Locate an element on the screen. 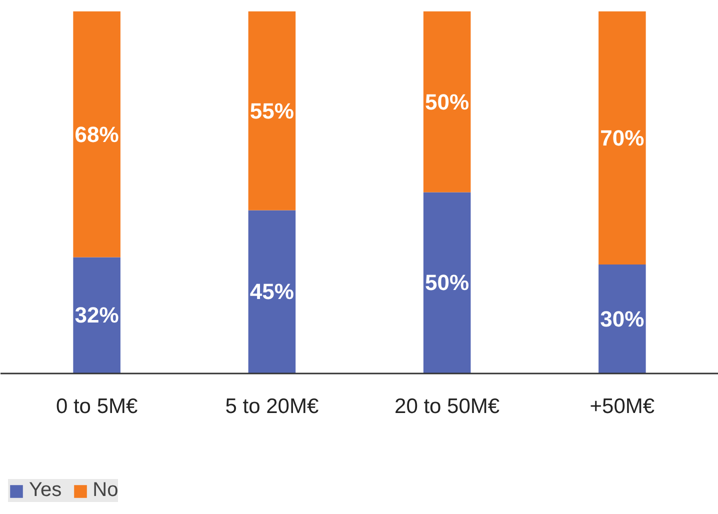 The image size is (718, 514). legend-label: No is located at coordinates (105, 490).